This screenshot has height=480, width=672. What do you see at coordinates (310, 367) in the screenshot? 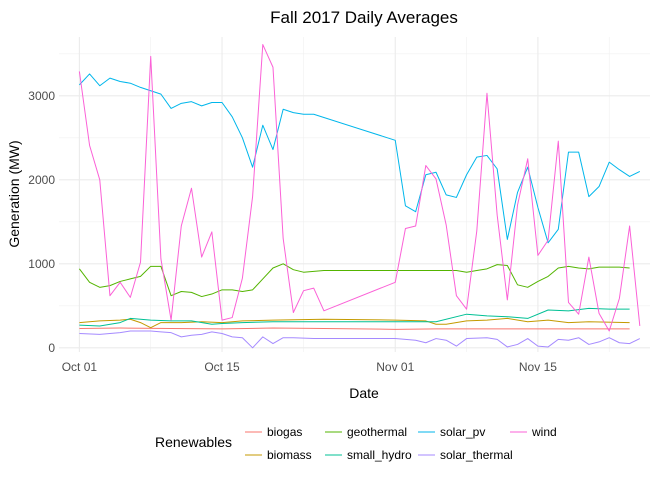
I see `x-axis-ticks: Oct 01 Oct 15 Nov 01 Nov 15` at bounding box center [310, 367].